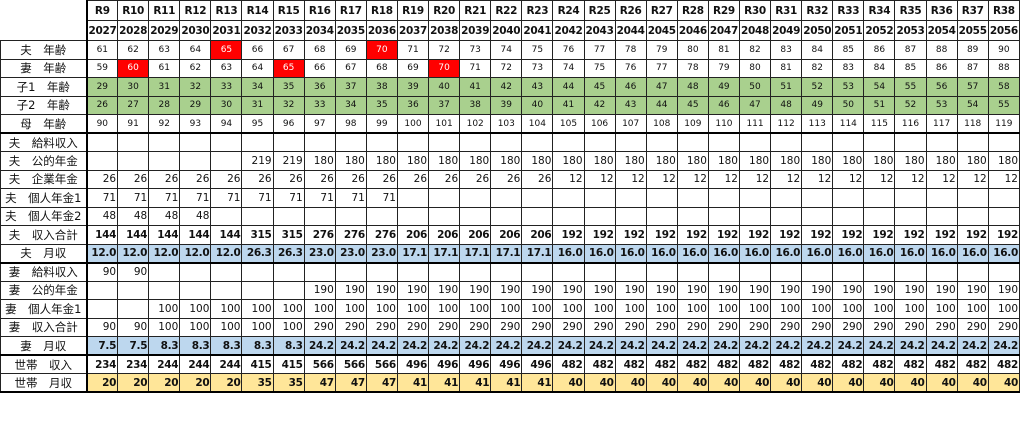 This screenshot has width=1024, height=425. Describe the element at coordinates (350, 30) in the screenshot. I see `header-cell-years: 2035` at that location.